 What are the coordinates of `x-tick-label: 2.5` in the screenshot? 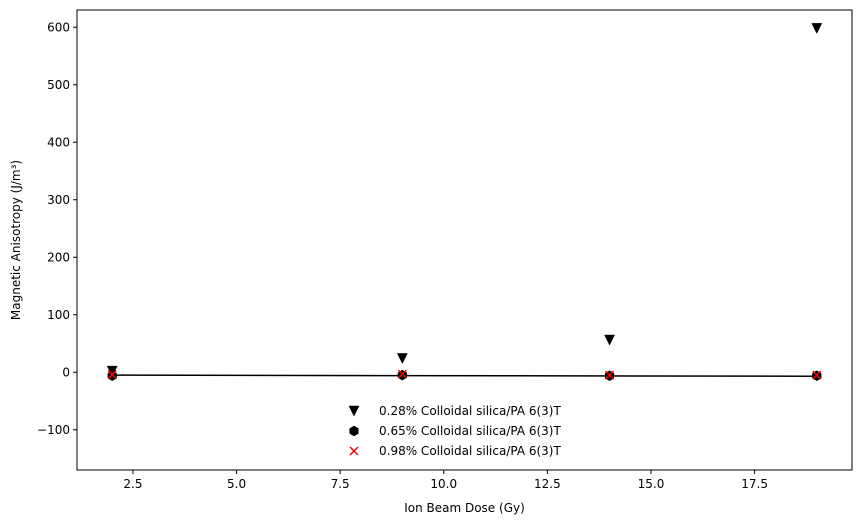 It's located at (132, 484).